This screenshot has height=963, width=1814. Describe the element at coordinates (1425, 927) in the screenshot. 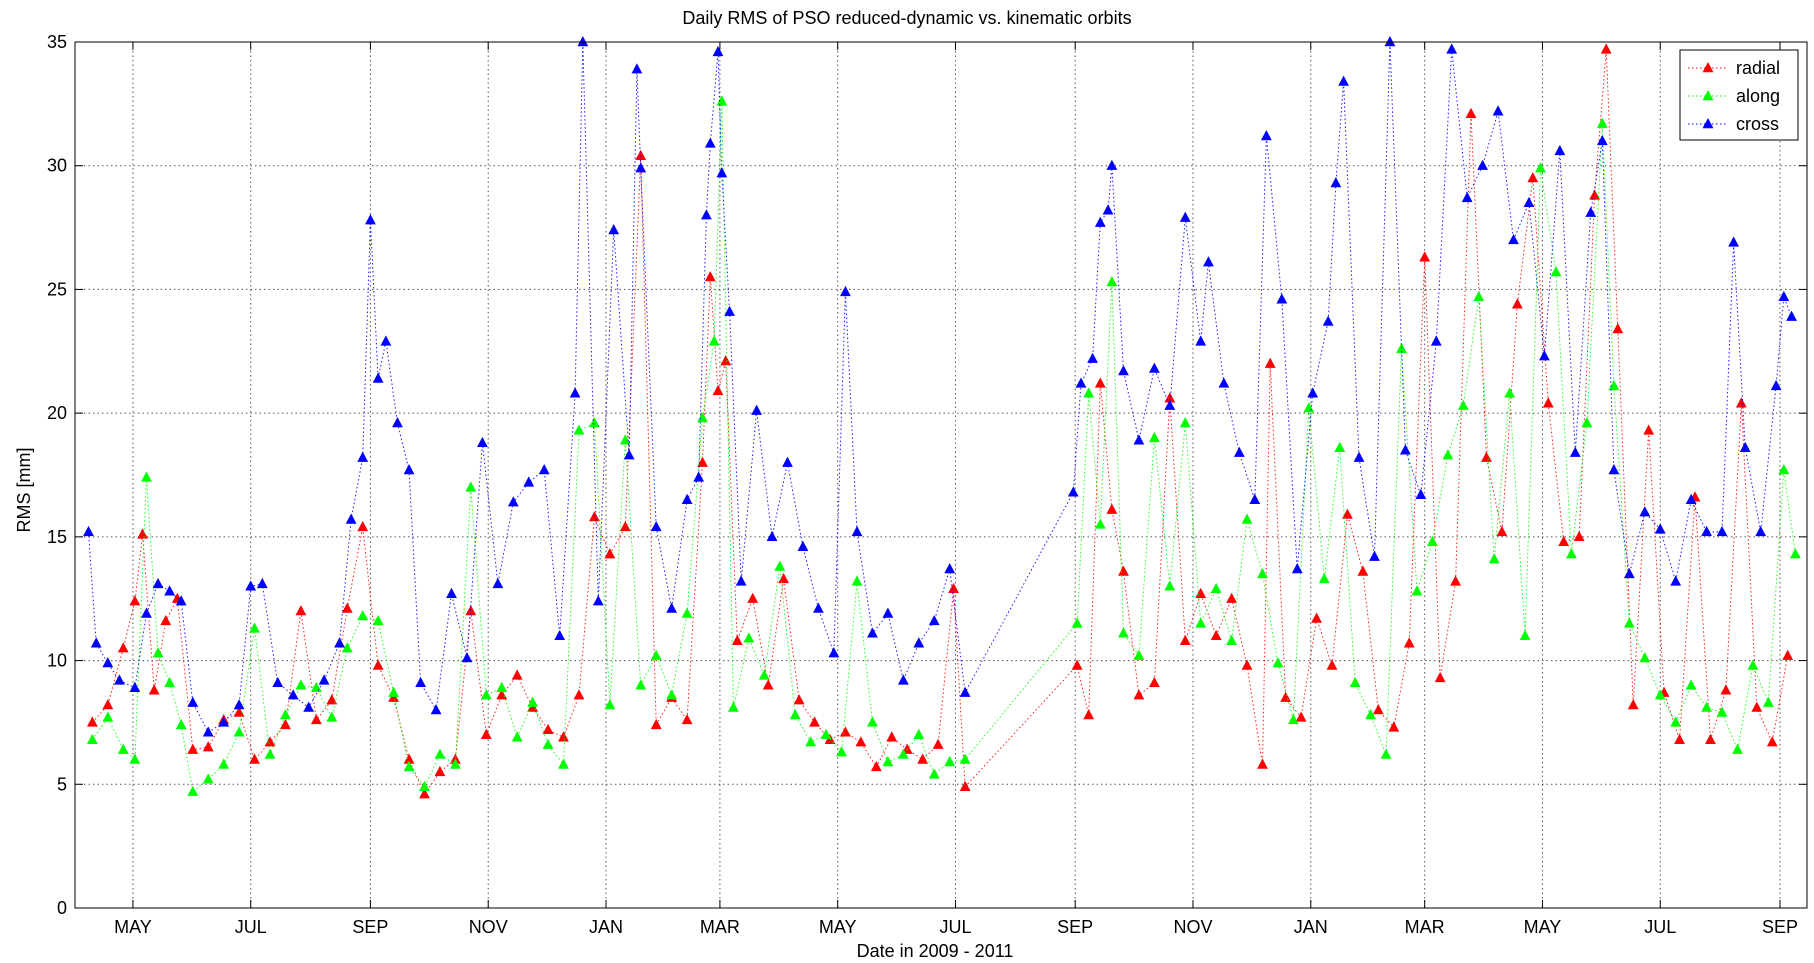

I see `x-tick-label: MAR` at that location.